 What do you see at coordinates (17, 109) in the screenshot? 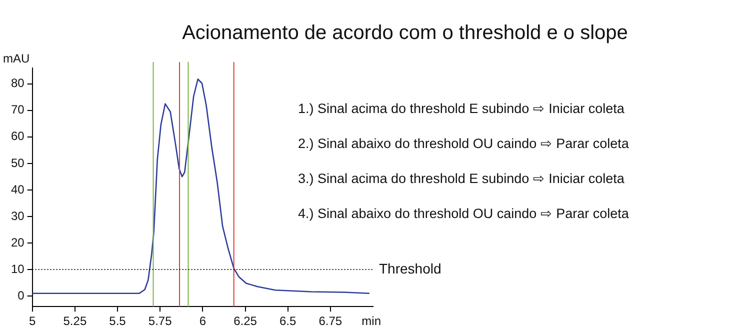
I see `y-tick-label: 70` at bounding box center [17, 109].